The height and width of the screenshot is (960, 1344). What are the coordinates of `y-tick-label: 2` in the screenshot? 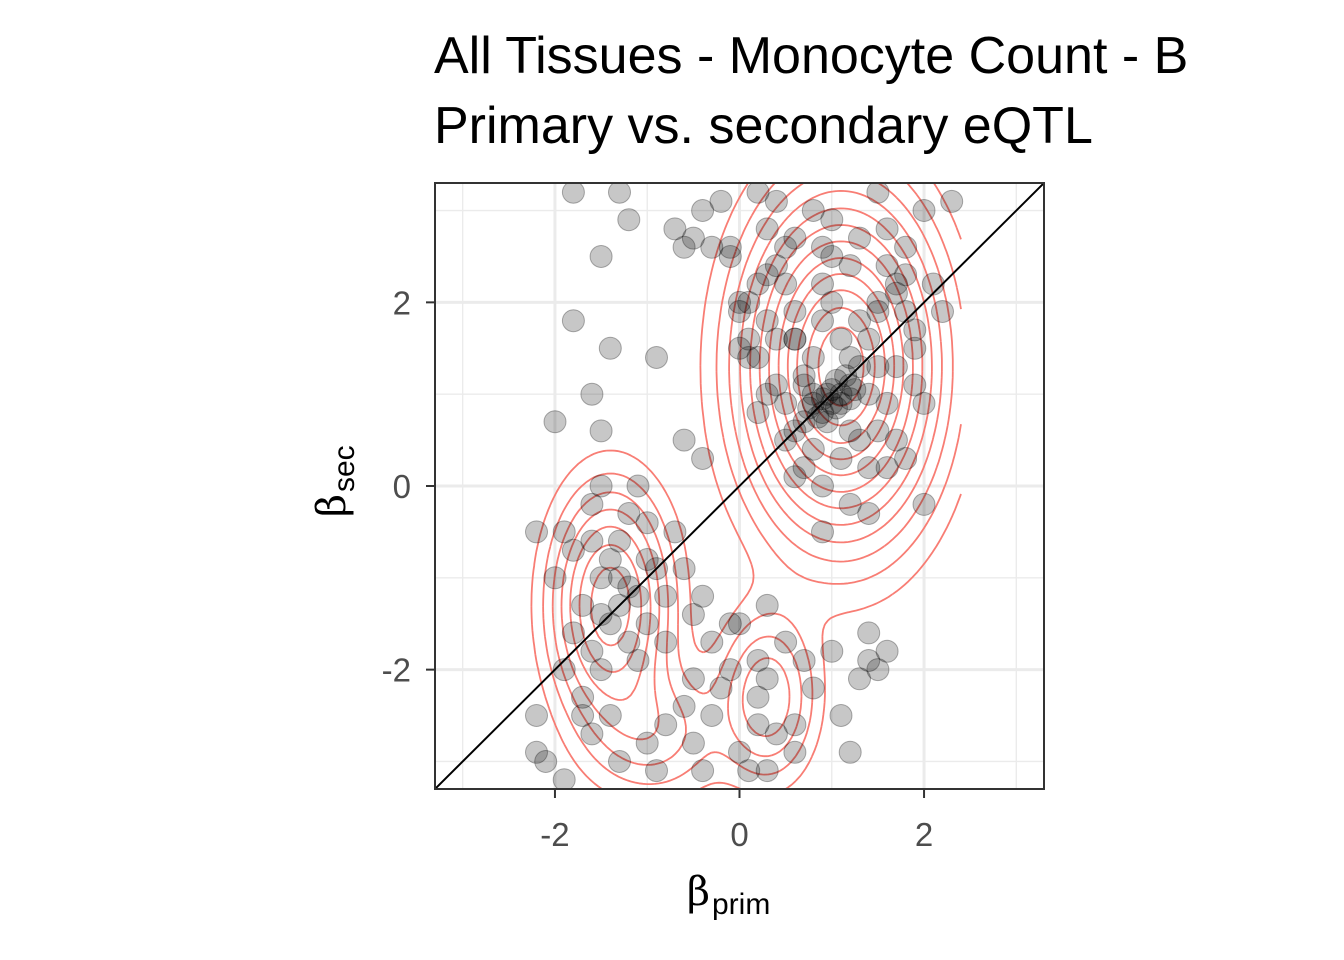 It's located at (402, 302).